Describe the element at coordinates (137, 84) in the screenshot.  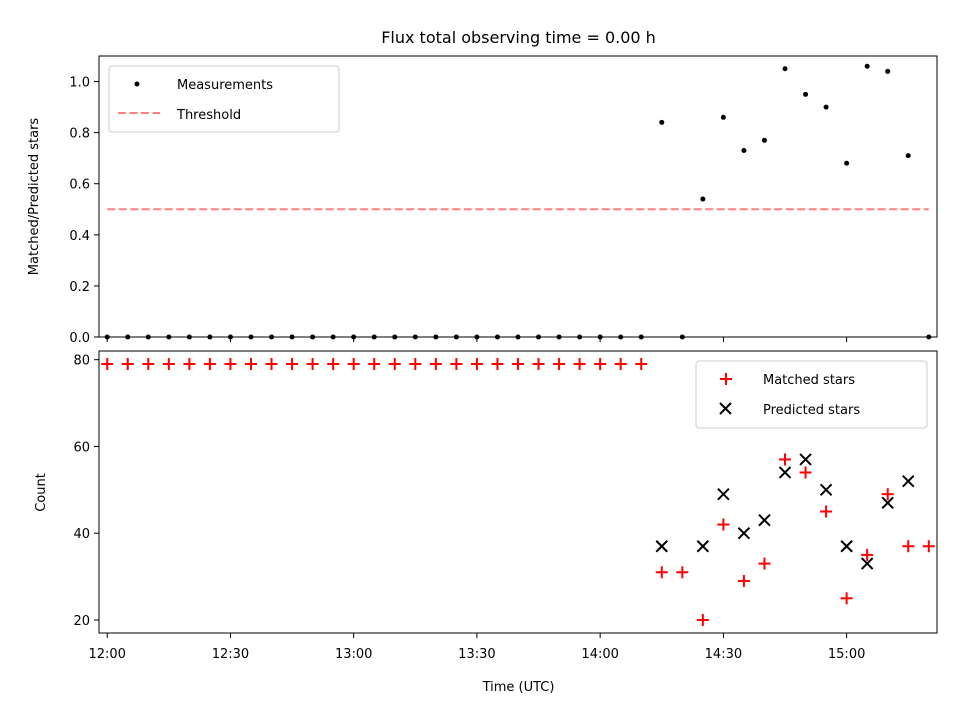
I see `legend-measurements-marker` at that location.